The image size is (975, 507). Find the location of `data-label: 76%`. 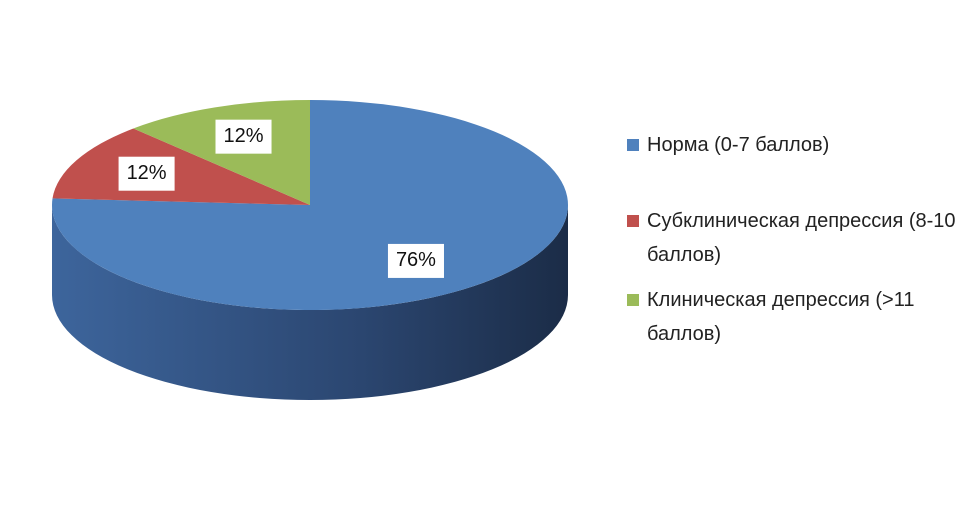

data-label: 76% is located at coordinates (416, 260).